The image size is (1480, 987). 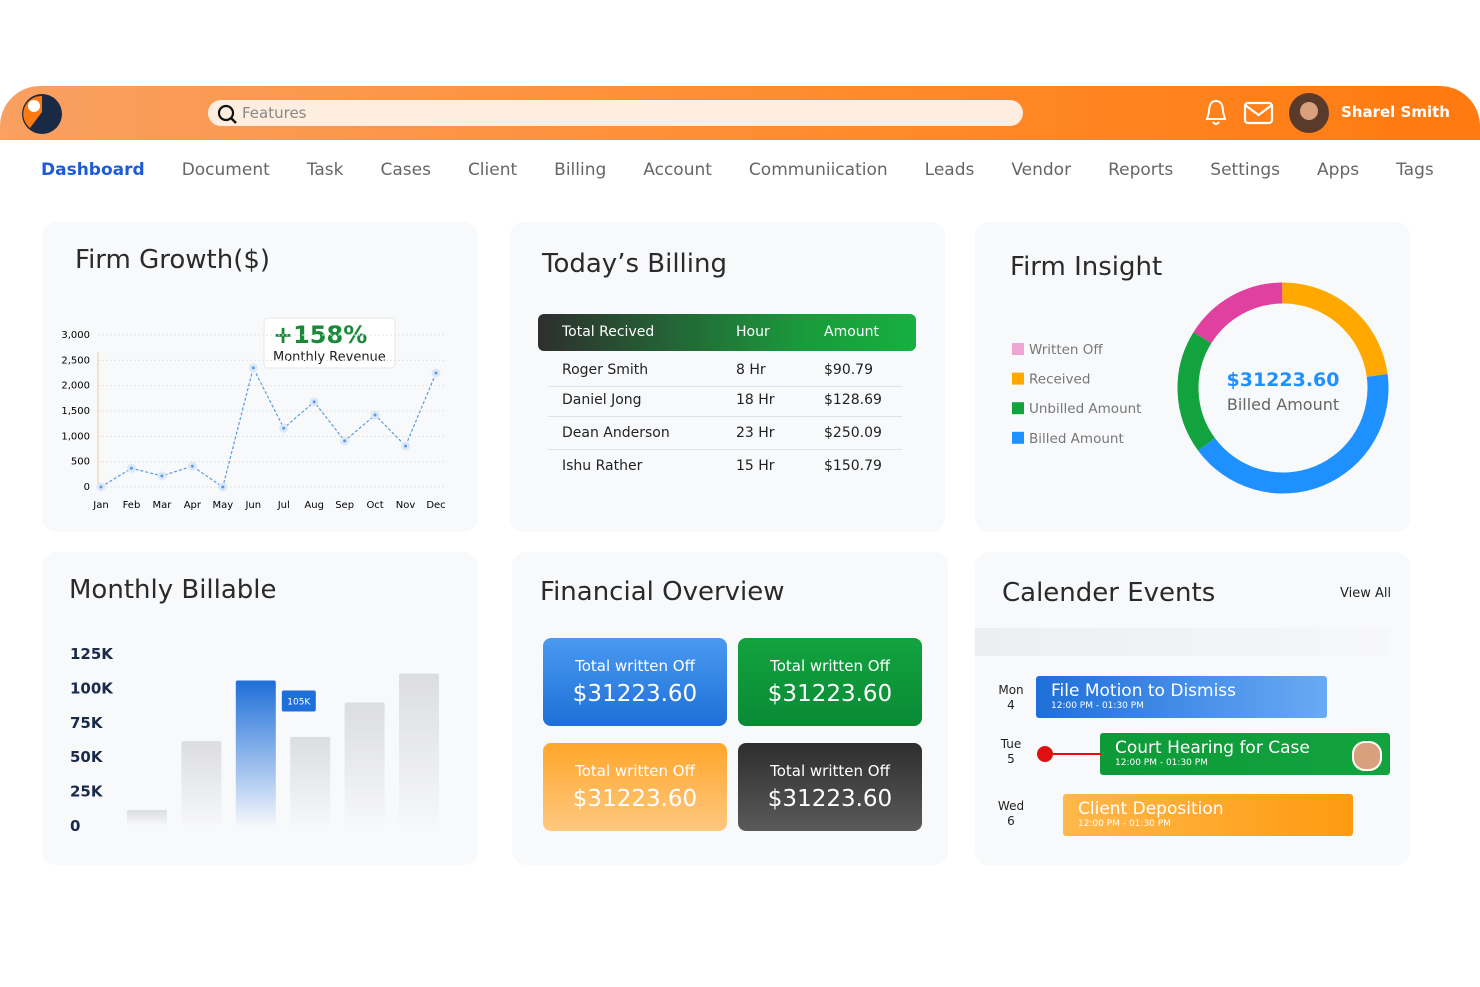 What do you see at coordinates (1395, 112) in the screenshot?
I see `user-name: Sharel Smith` at bounding box center [1395, 112].